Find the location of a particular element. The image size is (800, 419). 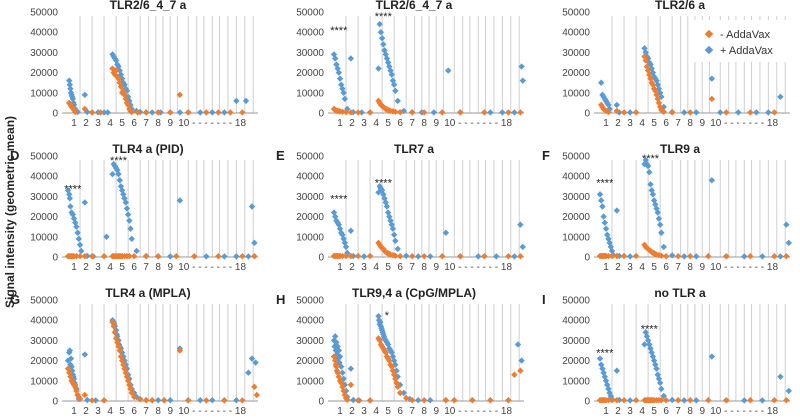

panel-title: TLR2/6 a is located at coordinates (680, 6).